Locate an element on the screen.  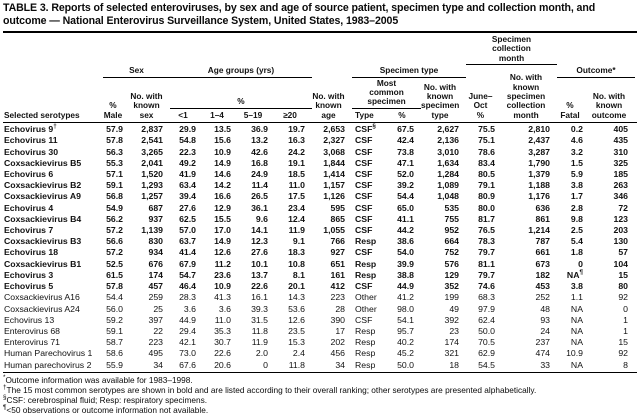
cell-age-lt1: 41.9 is located at coordinates (187, 174).